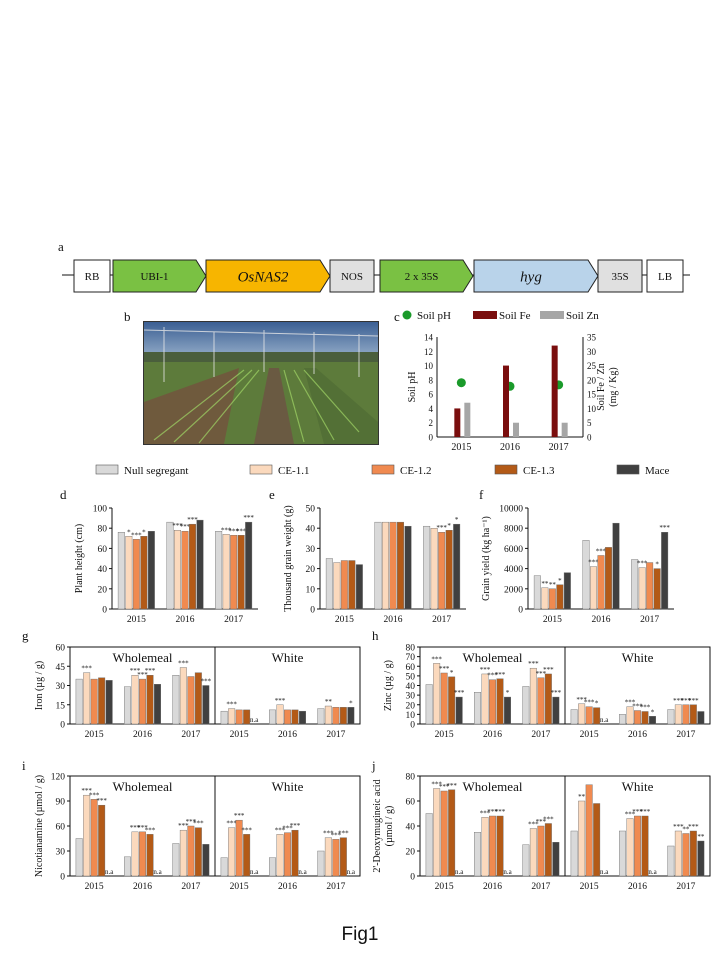 The width and height of the screenshot is (720, 960). What do you see at coordinates (25, 635) in the screenshot?
I see `panel-letter-g: g` at bounding box center [25, 635].